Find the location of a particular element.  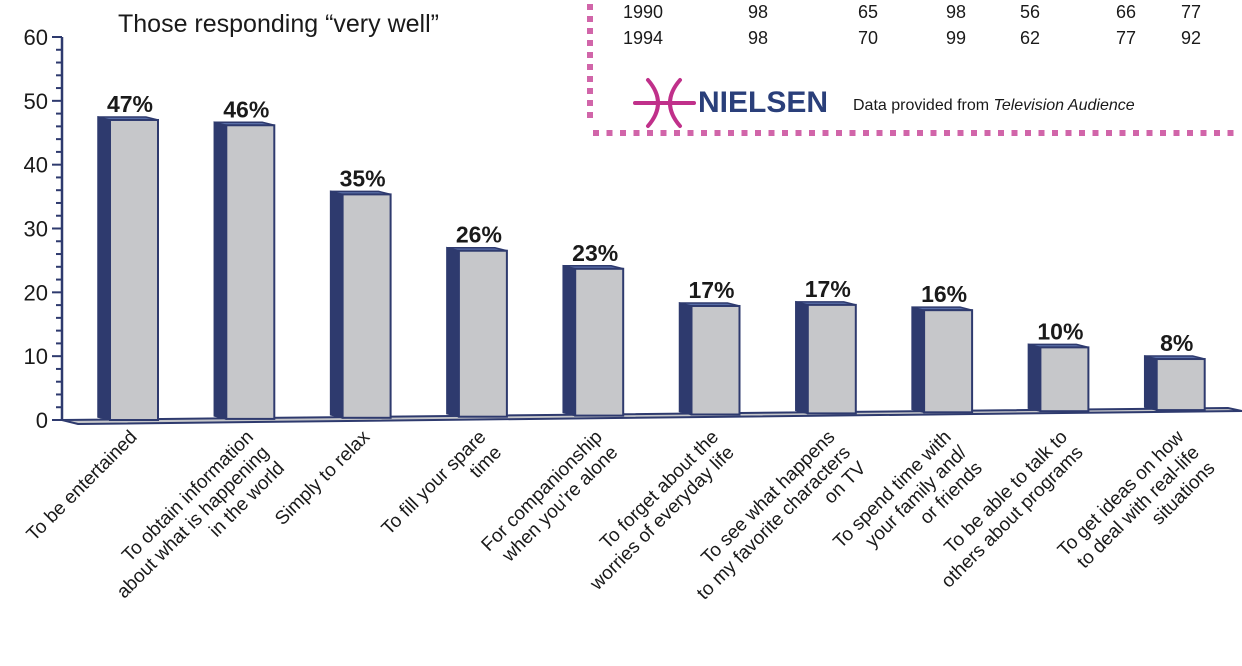

bar-value-label: 23% is located at coordinates (595, 253).